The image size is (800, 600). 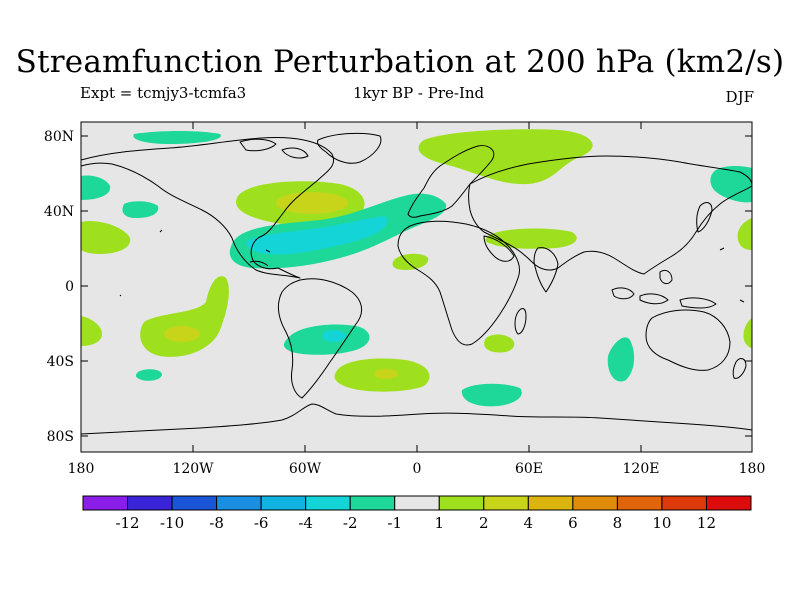 What do you see at coordinates (419, 93) in the screenshot?
I see `period-label: 1kyr BP - Pre-Ind` at bounding box center [419, 93].